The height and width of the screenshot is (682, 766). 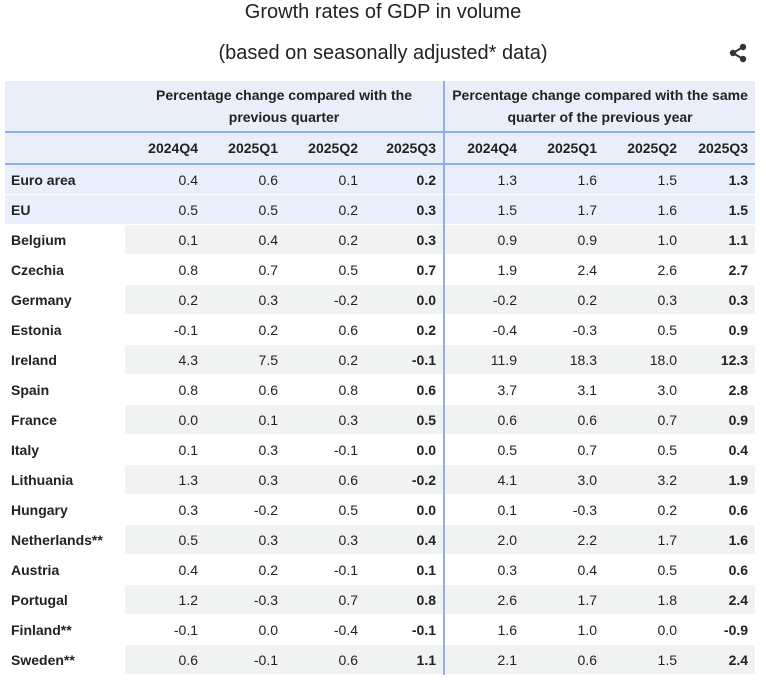 What do you see at coordinates (65, 299) in the screenshot?
I see `row-label: Germany` at bounding box center [65, 299].